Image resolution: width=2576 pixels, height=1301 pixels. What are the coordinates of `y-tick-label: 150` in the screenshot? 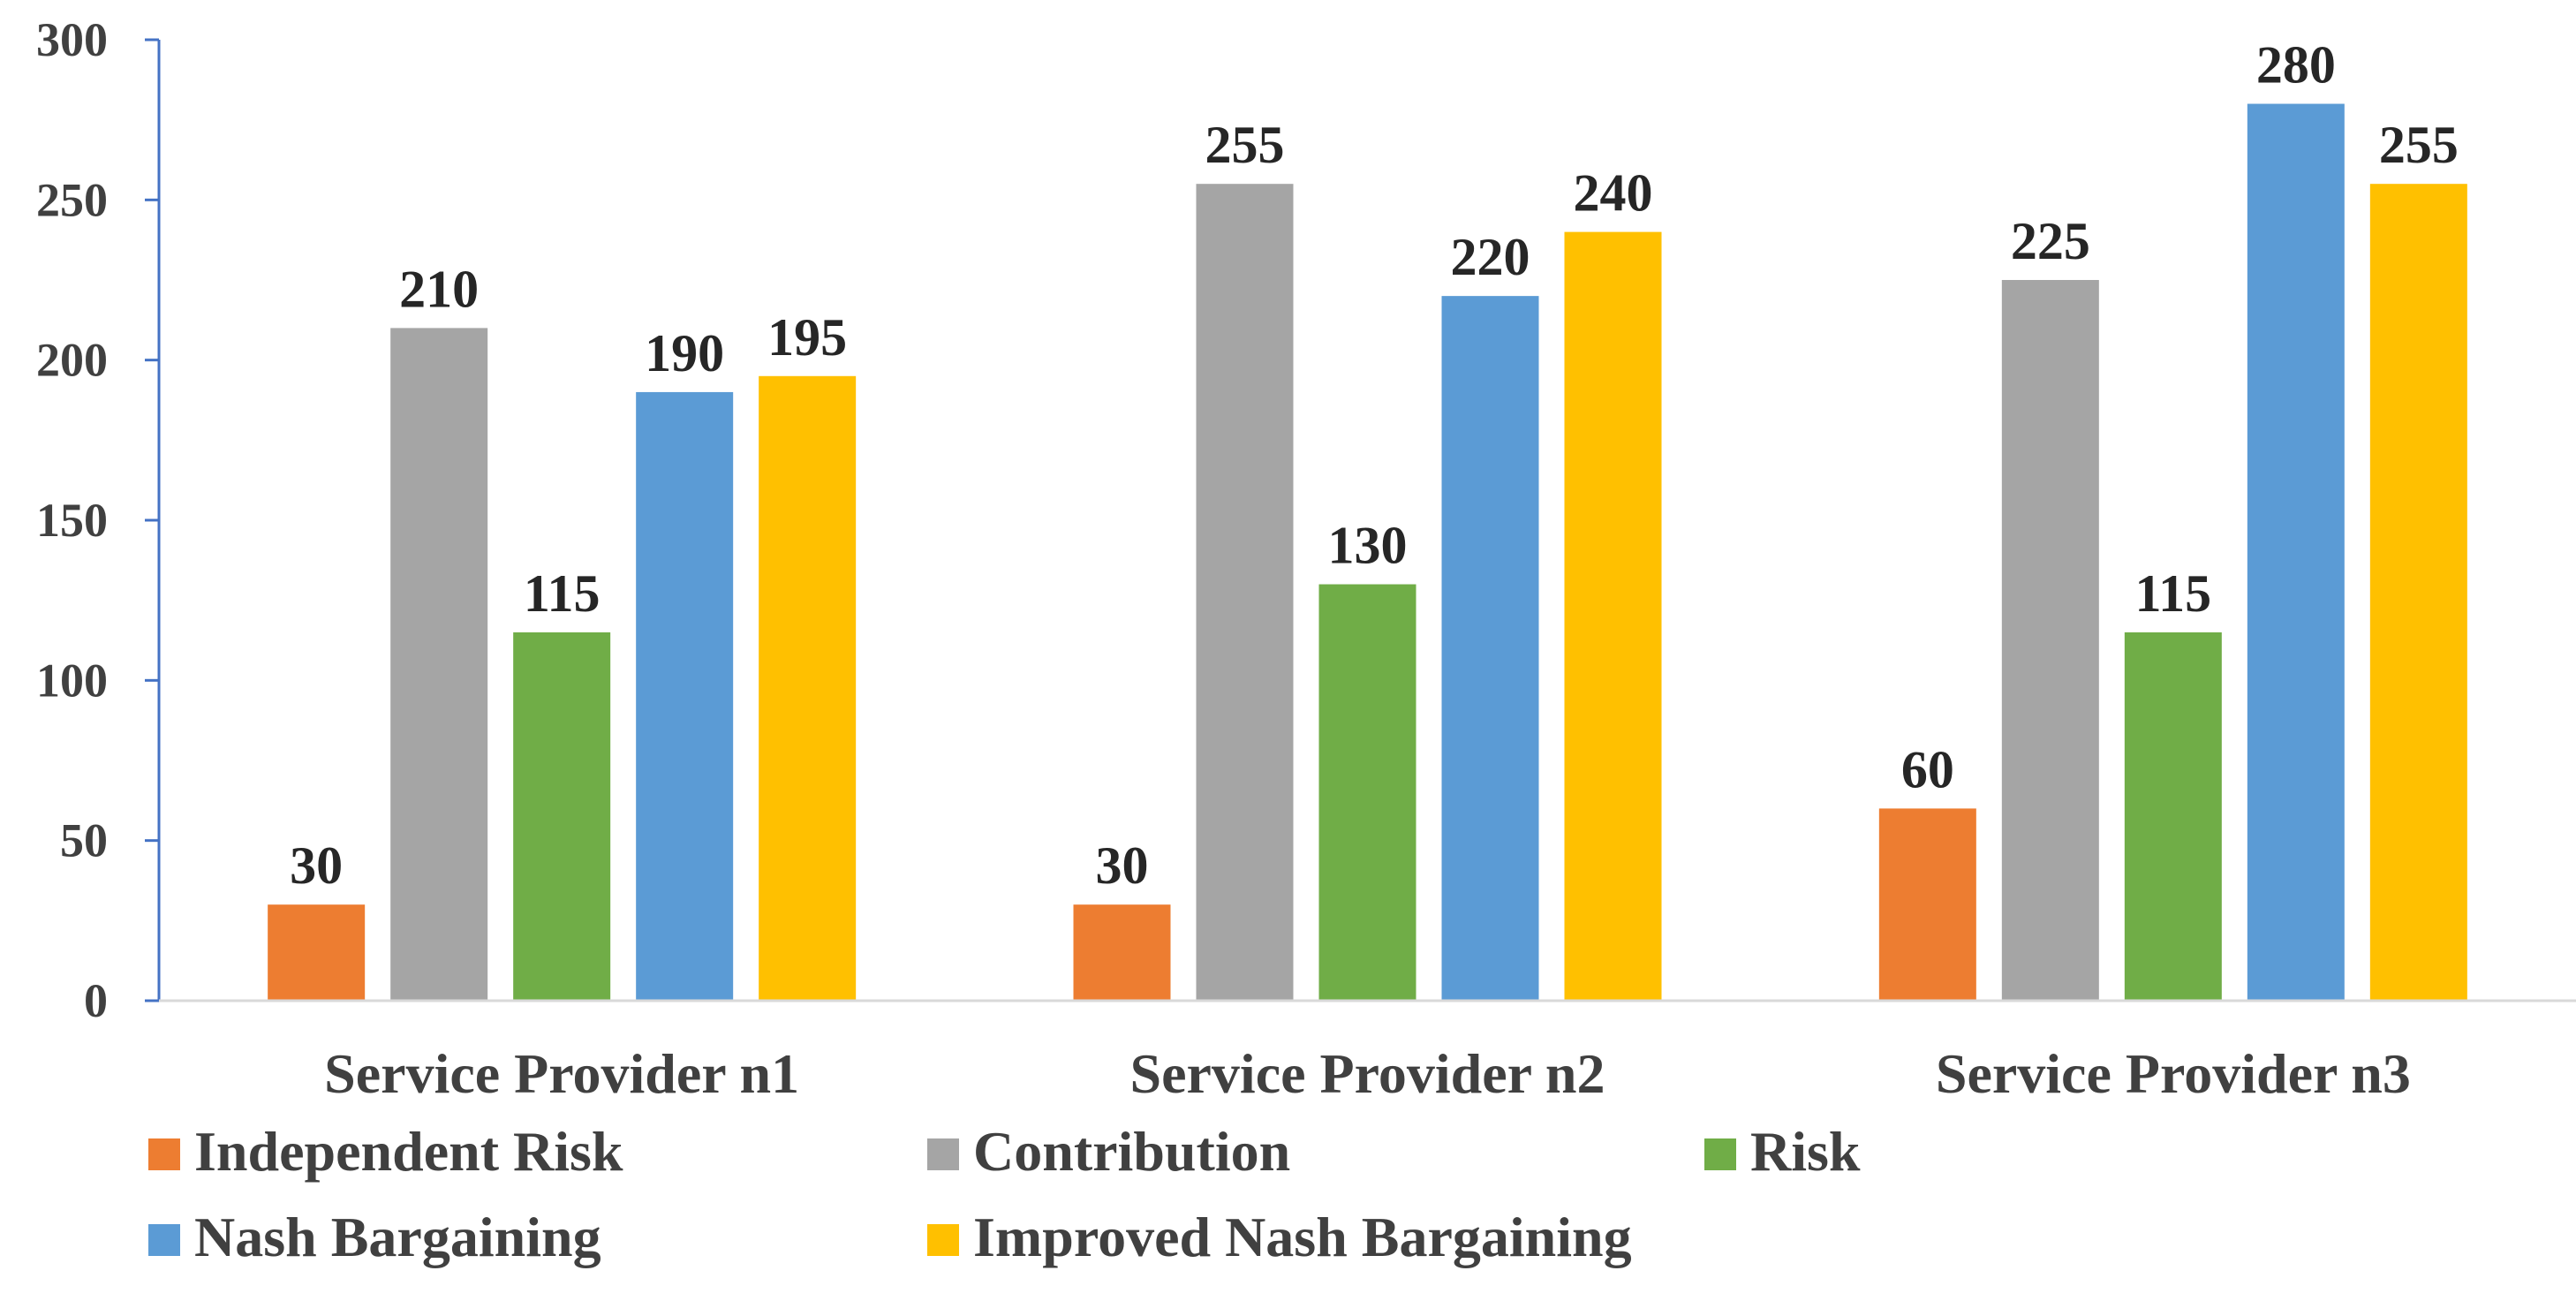 It's located at (72, 520).